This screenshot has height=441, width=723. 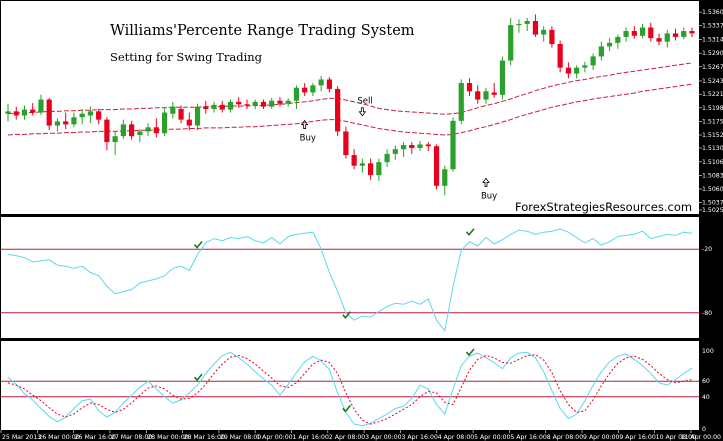 What do you see at coordinates (383, 437) in the screenshot?
I see `time-tick-label: 3 Apr 00:00` at bounding box center [383, 437].